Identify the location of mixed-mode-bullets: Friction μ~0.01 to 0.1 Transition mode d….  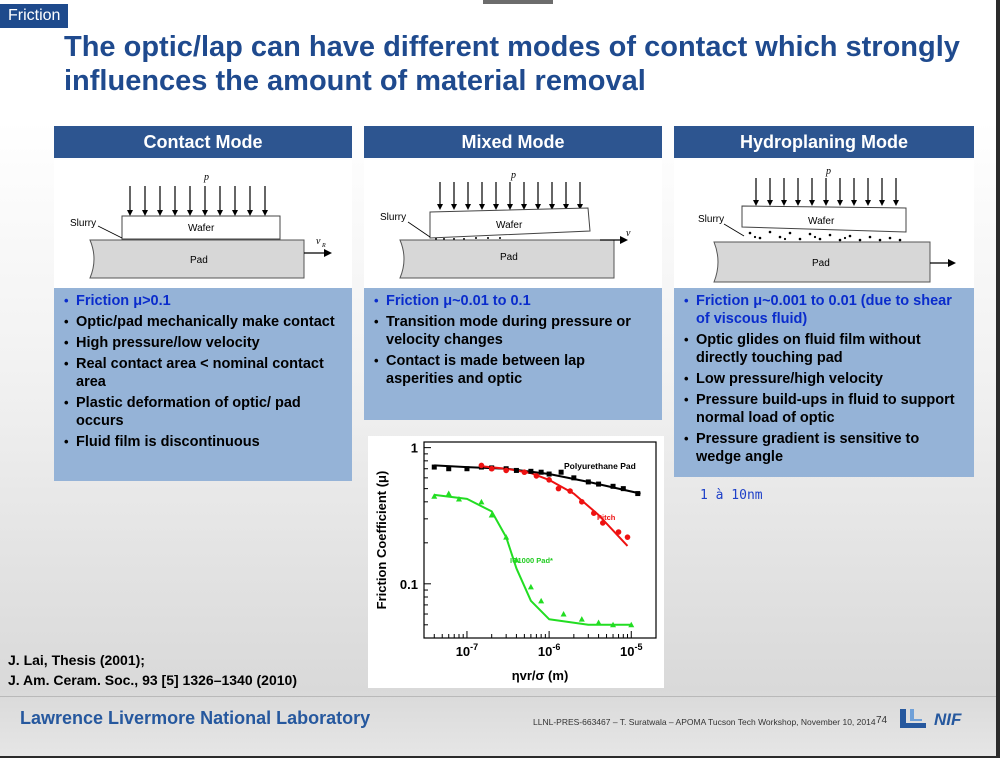
(513, 354).